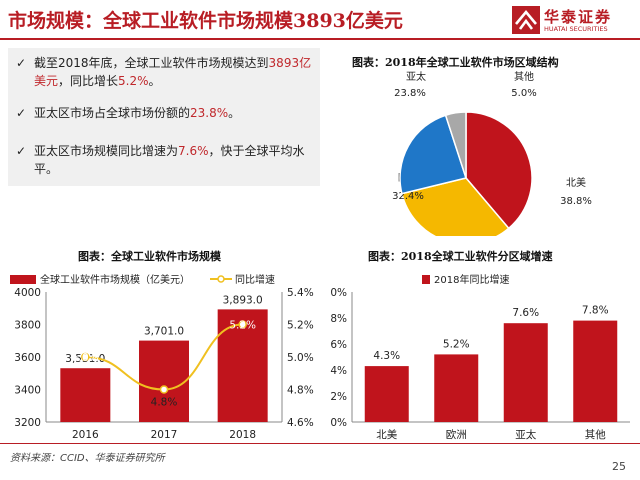  I want to click on pie-slice-value: 23.8%, so click(410, 93).